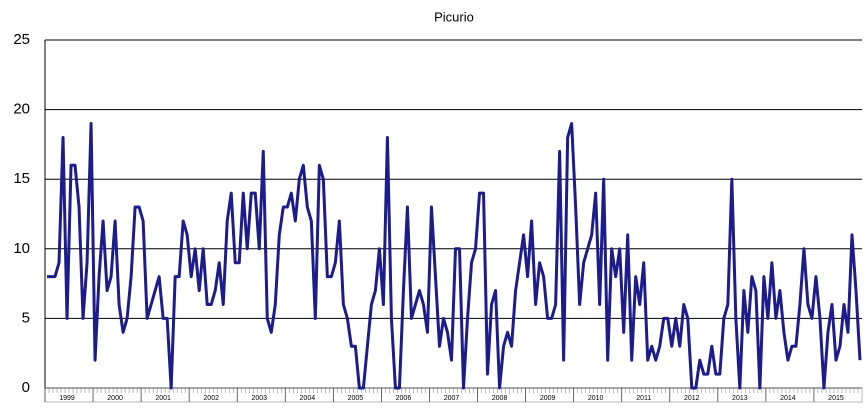 The width and height of the screenshot is (867, 415). What do you see at coordinates (452, 398) in the screenshot?
I see `x-tick-label: 2007` at bounding box center [452, 398].